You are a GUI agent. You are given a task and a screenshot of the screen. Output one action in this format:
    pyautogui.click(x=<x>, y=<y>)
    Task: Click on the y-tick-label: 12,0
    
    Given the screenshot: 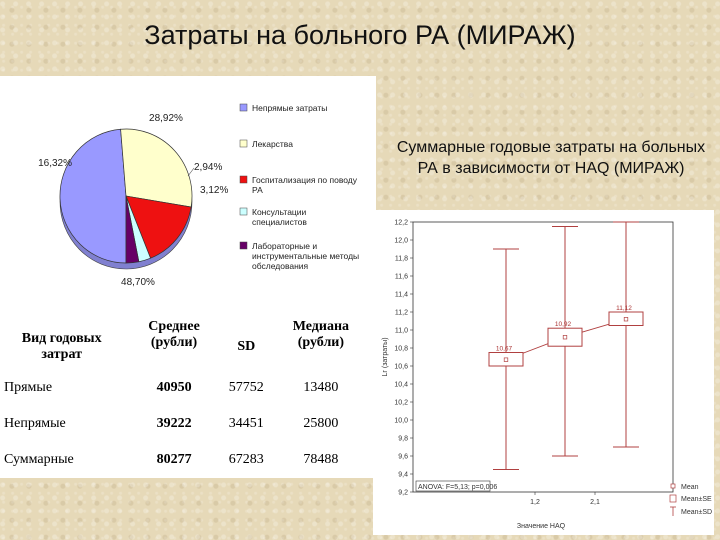 What is the action you would take?
    pyautogui.click(x=401, y=241)
    